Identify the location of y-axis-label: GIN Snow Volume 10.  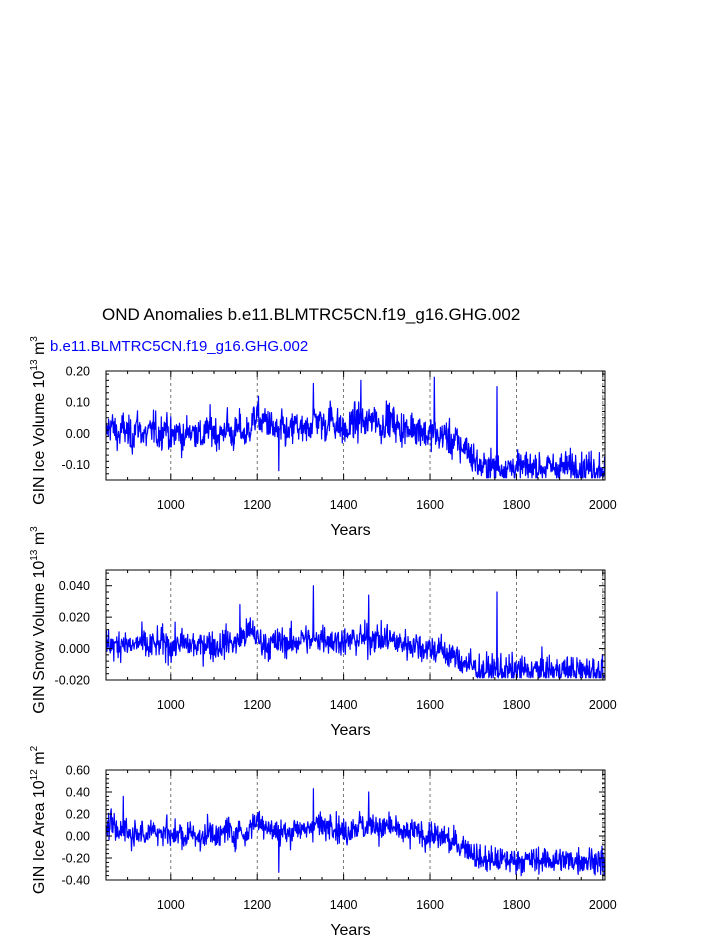
(39, 637).